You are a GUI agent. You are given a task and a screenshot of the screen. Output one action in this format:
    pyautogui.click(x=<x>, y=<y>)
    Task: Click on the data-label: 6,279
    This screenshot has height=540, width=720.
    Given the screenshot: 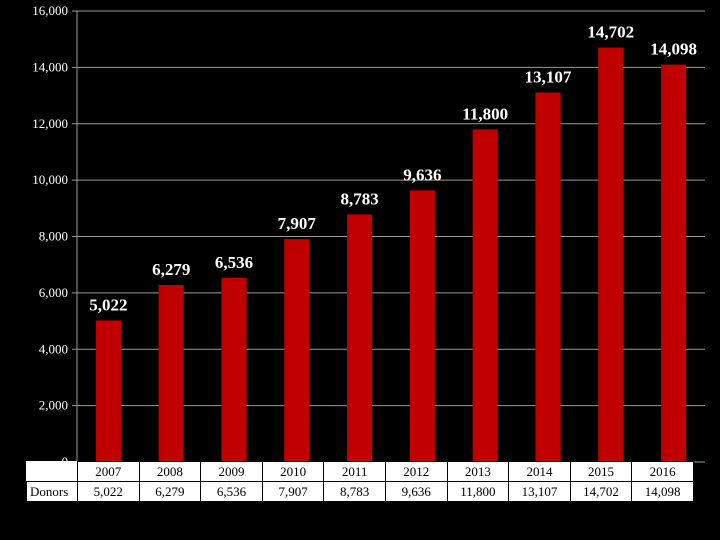 What is the action you would take?
    pyautogui.click(x=171, y=269)
    